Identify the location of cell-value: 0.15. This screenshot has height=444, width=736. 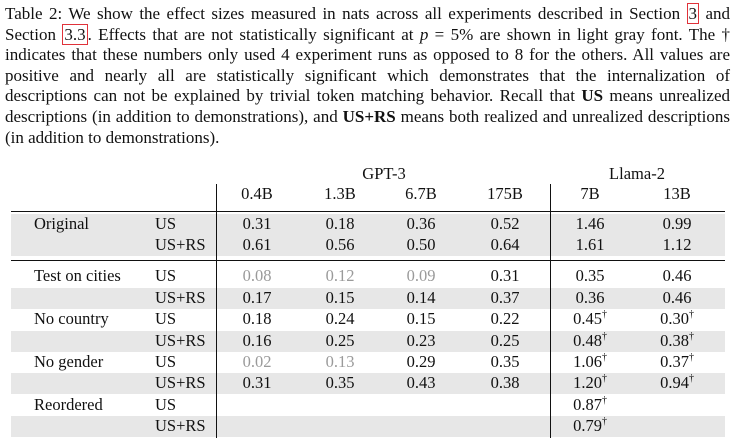
(340, 297).